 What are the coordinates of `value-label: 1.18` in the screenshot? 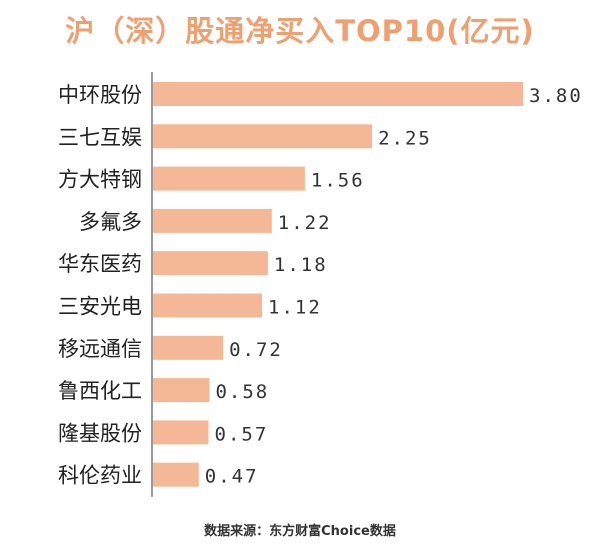 It's located at (301, 265).